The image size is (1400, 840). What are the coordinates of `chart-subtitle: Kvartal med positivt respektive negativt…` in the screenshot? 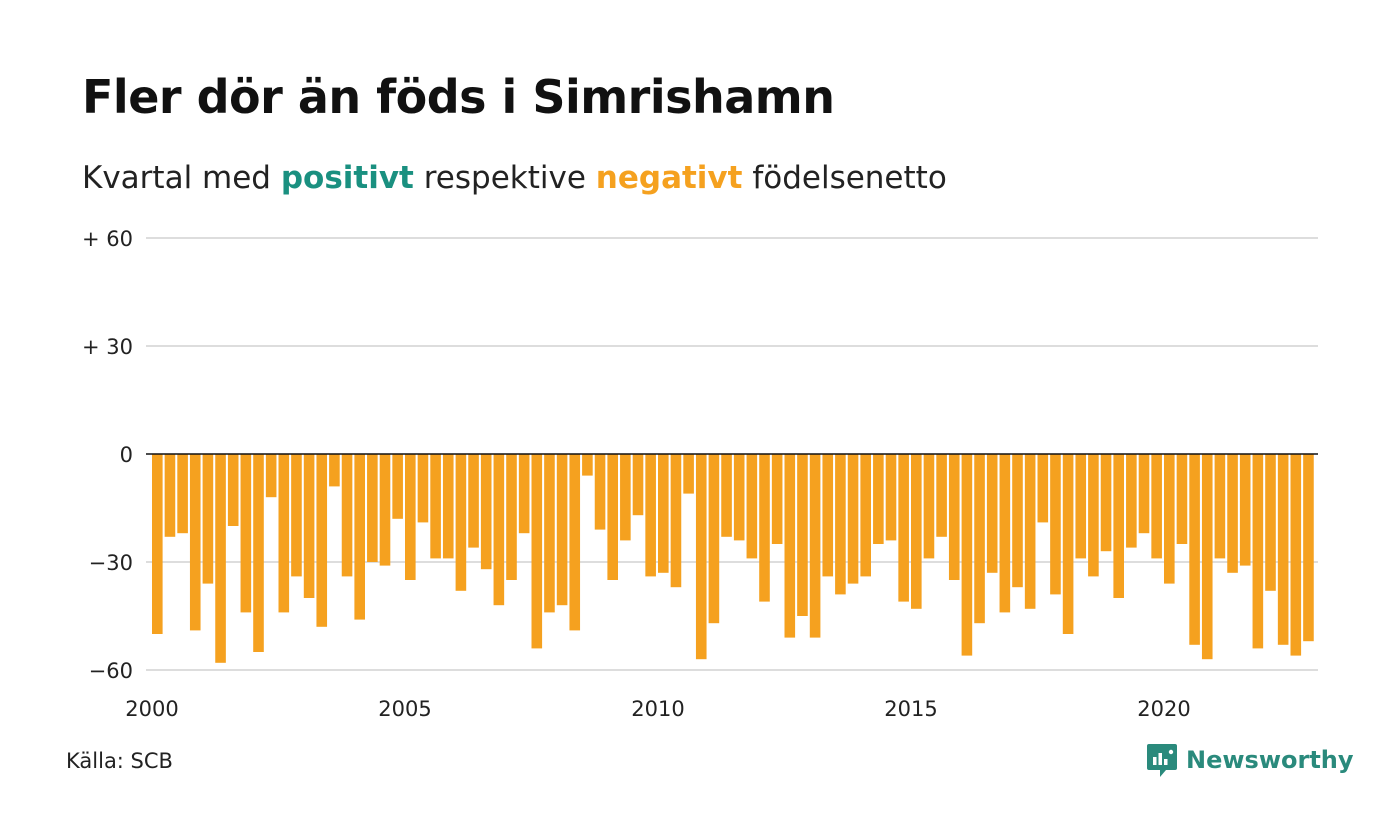 It's located at (514, 178).